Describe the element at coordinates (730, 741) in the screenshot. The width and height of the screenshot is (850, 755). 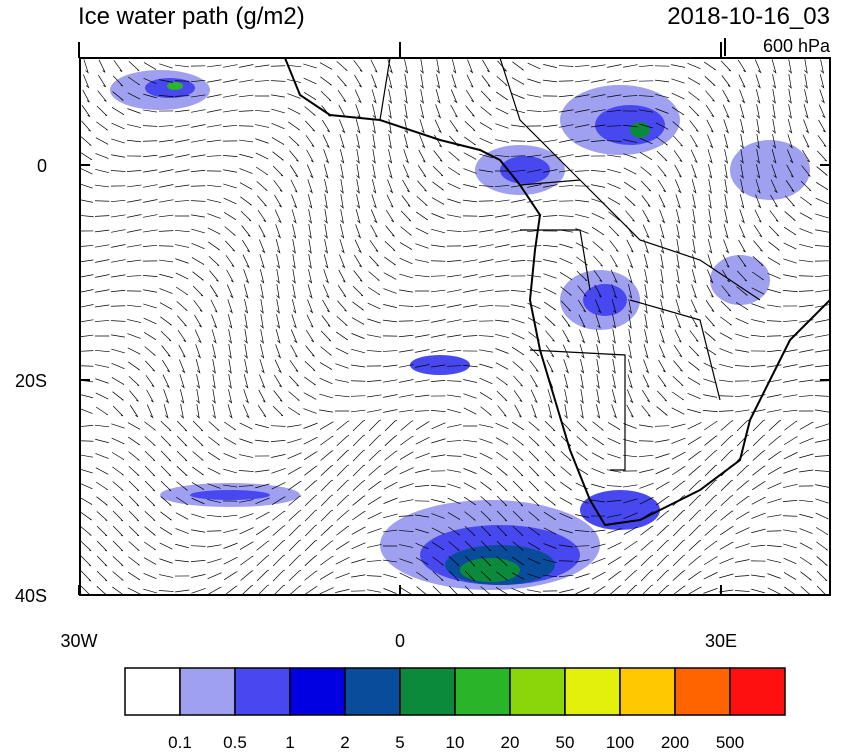
I see `colorbar-label: 500` at that location.